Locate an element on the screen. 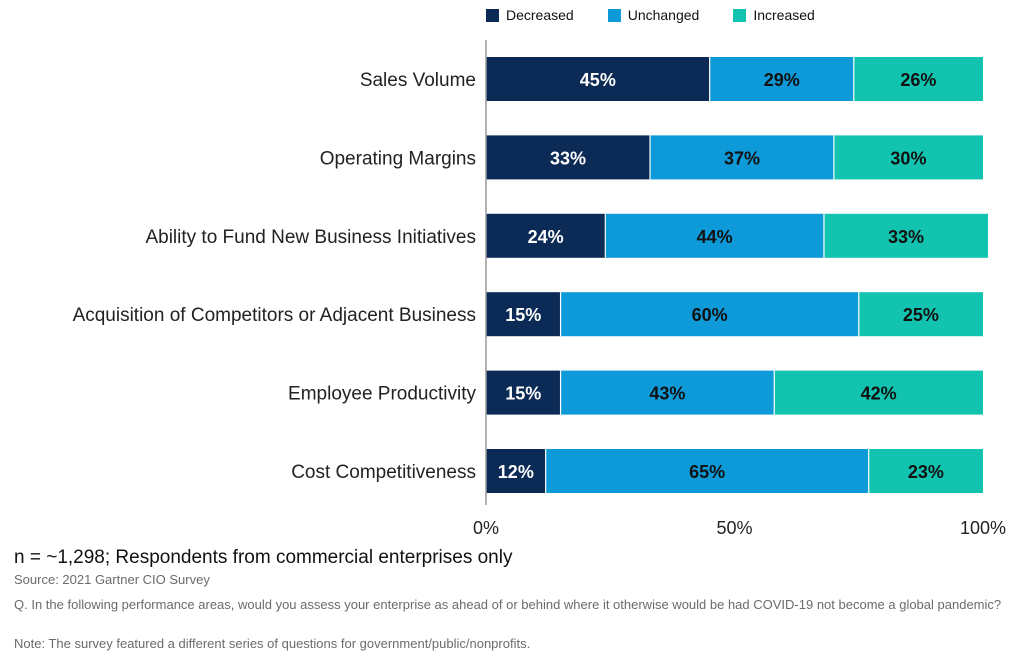 The width and height of the screenshot is (1024, 661). data-label-increased-operating-margins: 30% is located at coordinates (908, 158).